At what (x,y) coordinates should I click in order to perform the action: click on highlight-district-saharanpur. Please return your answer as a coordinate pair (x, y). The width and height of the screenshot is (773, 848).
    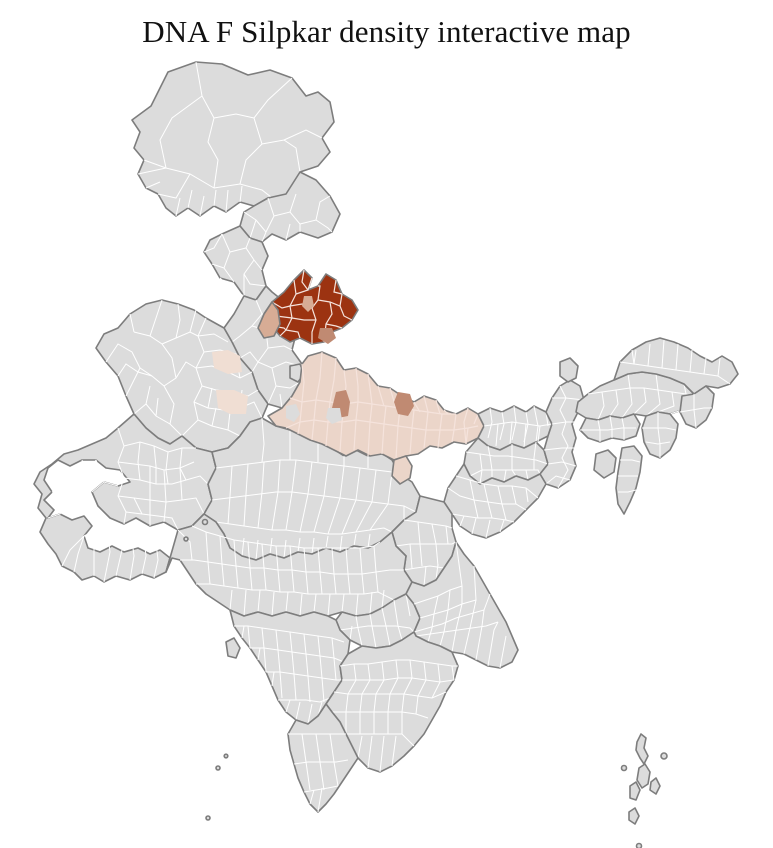
    Looking at the image, I should click on (269, 320).